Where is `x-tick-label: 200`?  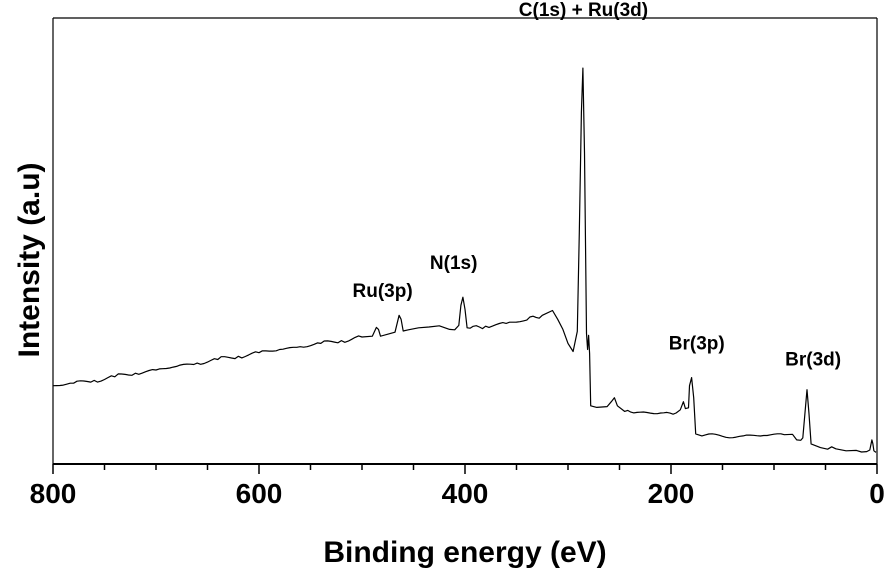 x-tick-label: 200 is located at coordinates (671, 493).